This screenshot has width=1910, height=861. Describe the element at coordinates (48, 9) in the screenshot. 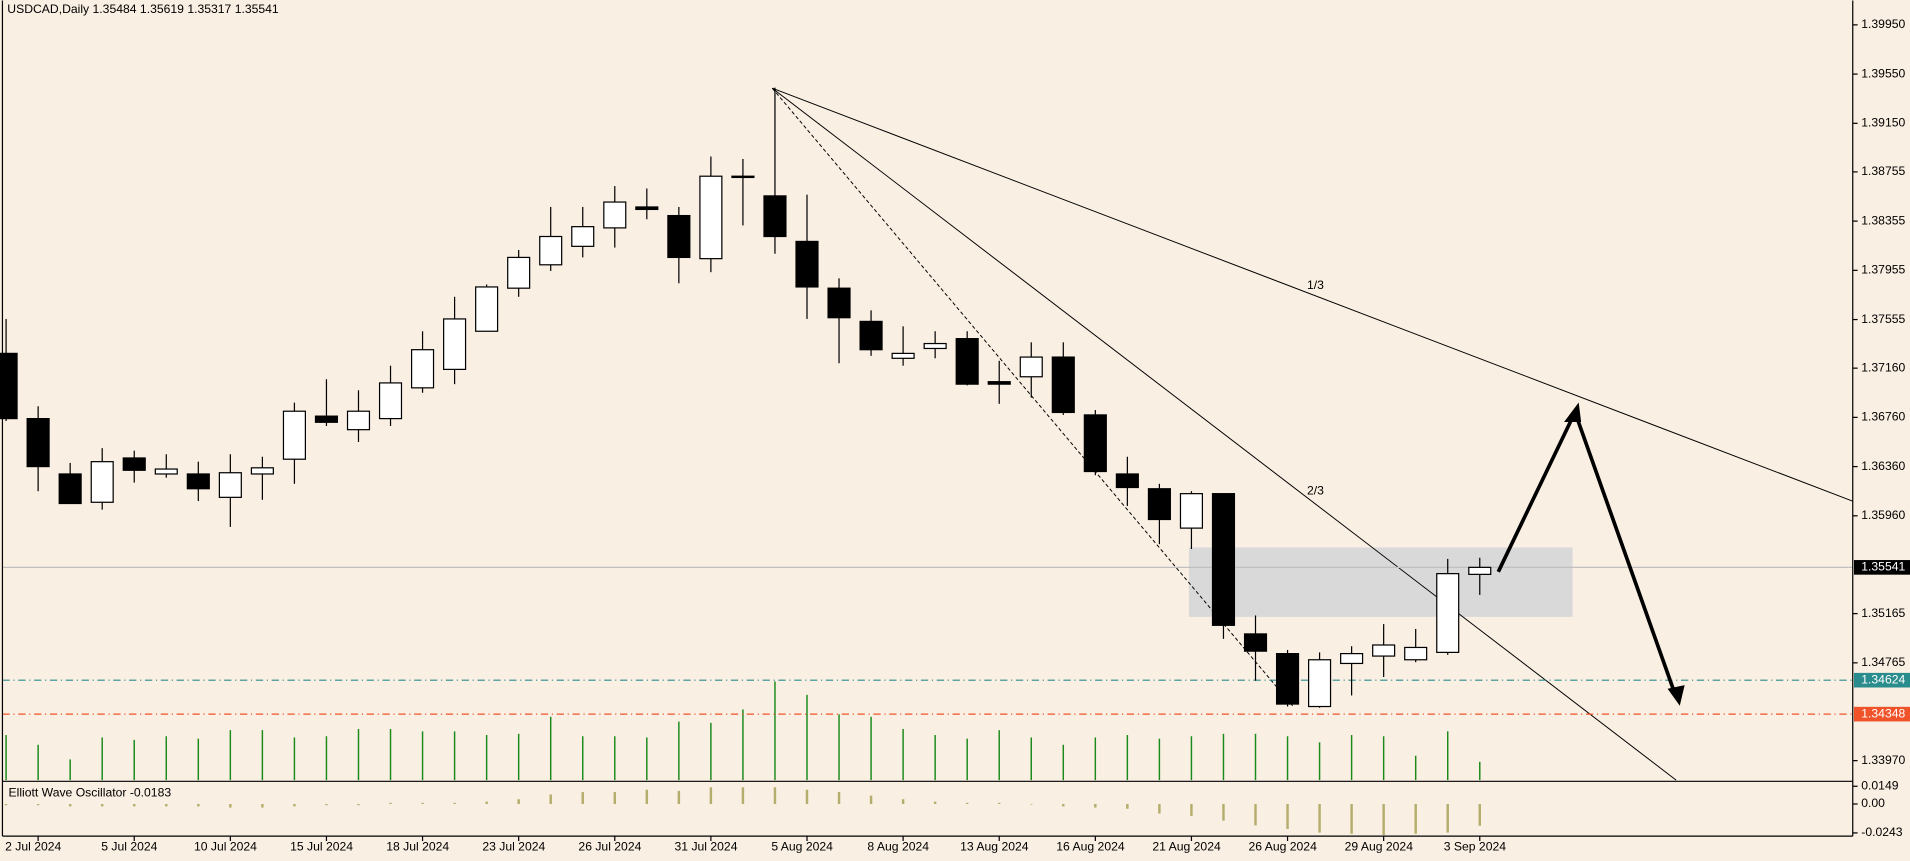

I see `title: USDCAD,Daily` at that location.